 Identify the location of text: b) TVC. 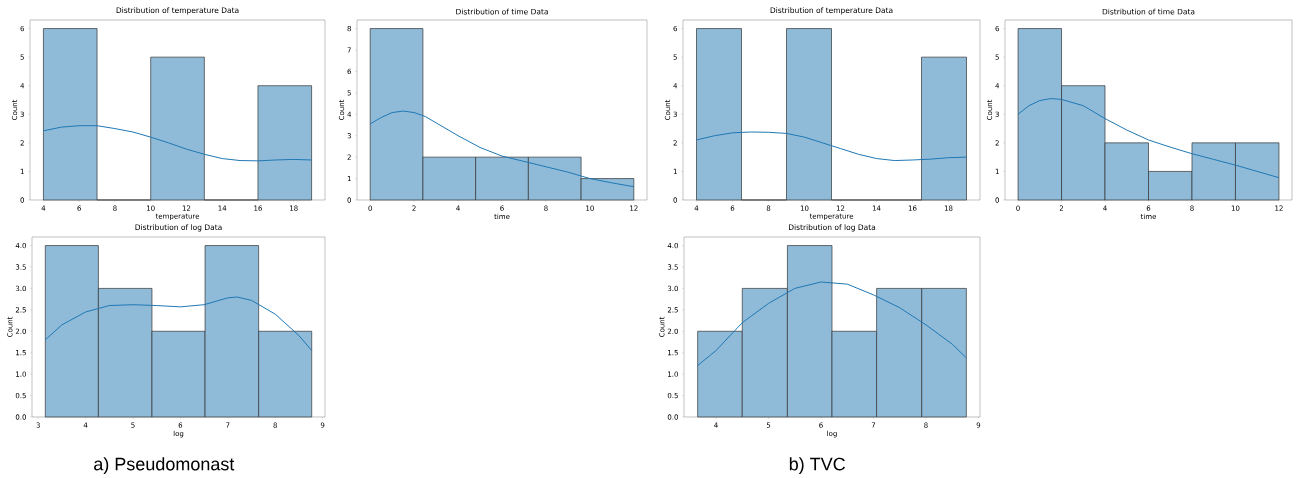
(817, 465).